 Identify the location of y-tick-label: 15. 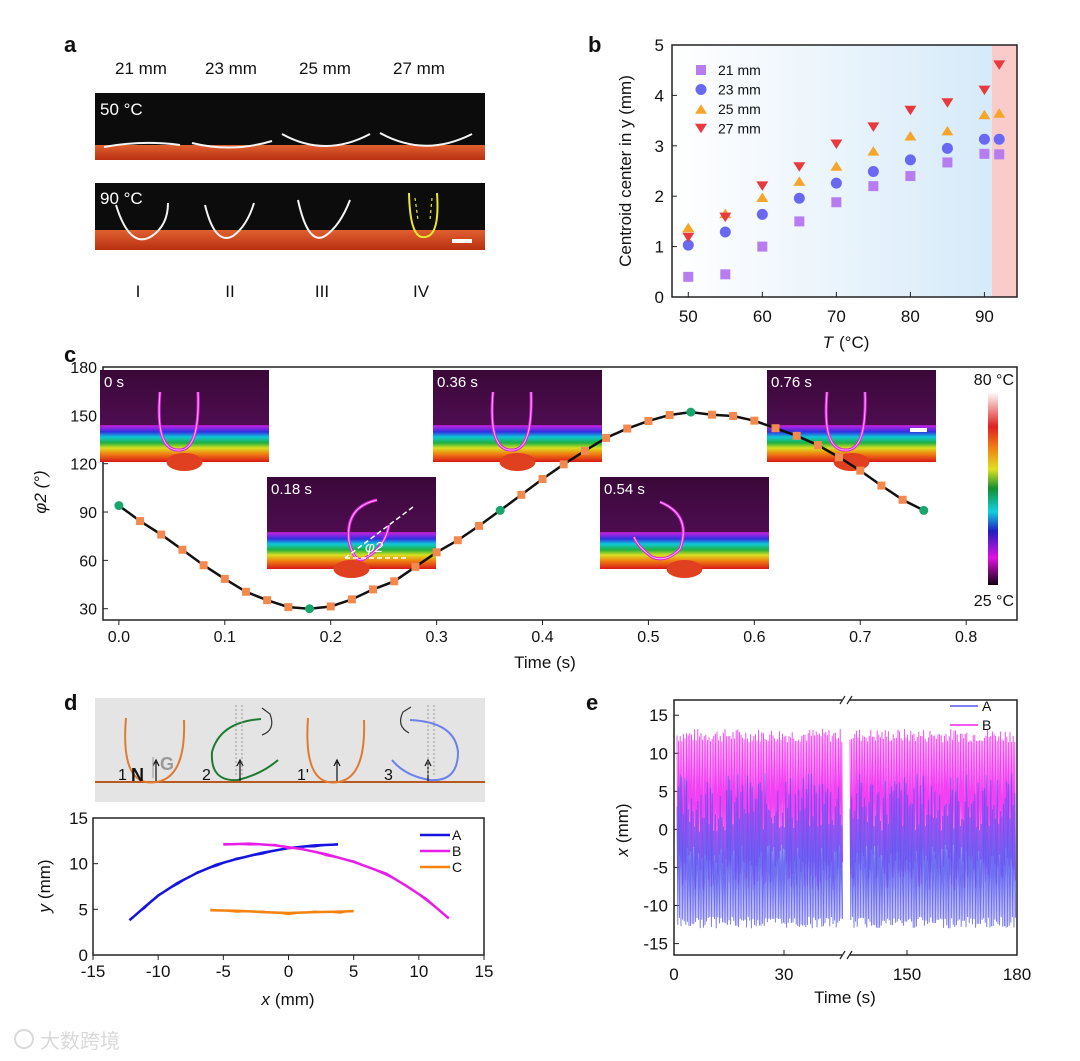
(658, 715).